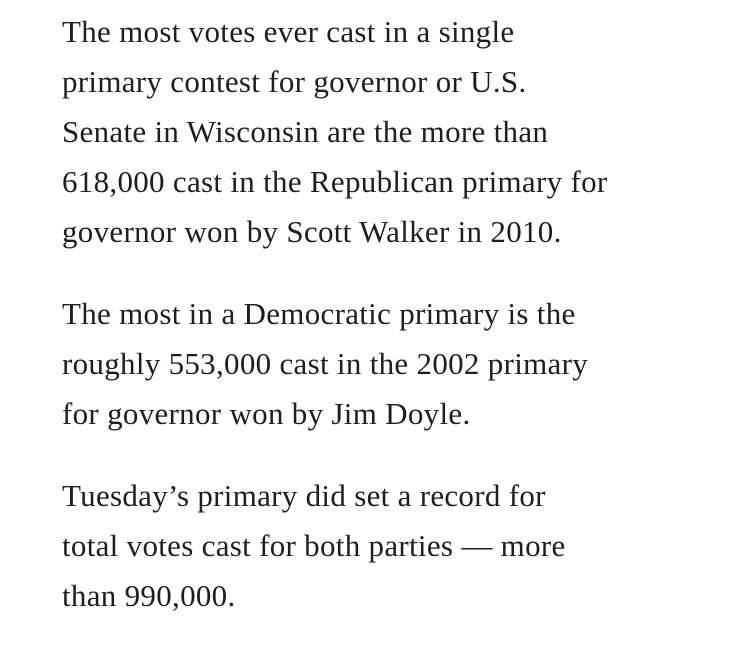  Describe the element at coordinates (325, 363) in the screenshot. I see `text-line: roughly 553,000 cast in the 2002 primary` at that location.